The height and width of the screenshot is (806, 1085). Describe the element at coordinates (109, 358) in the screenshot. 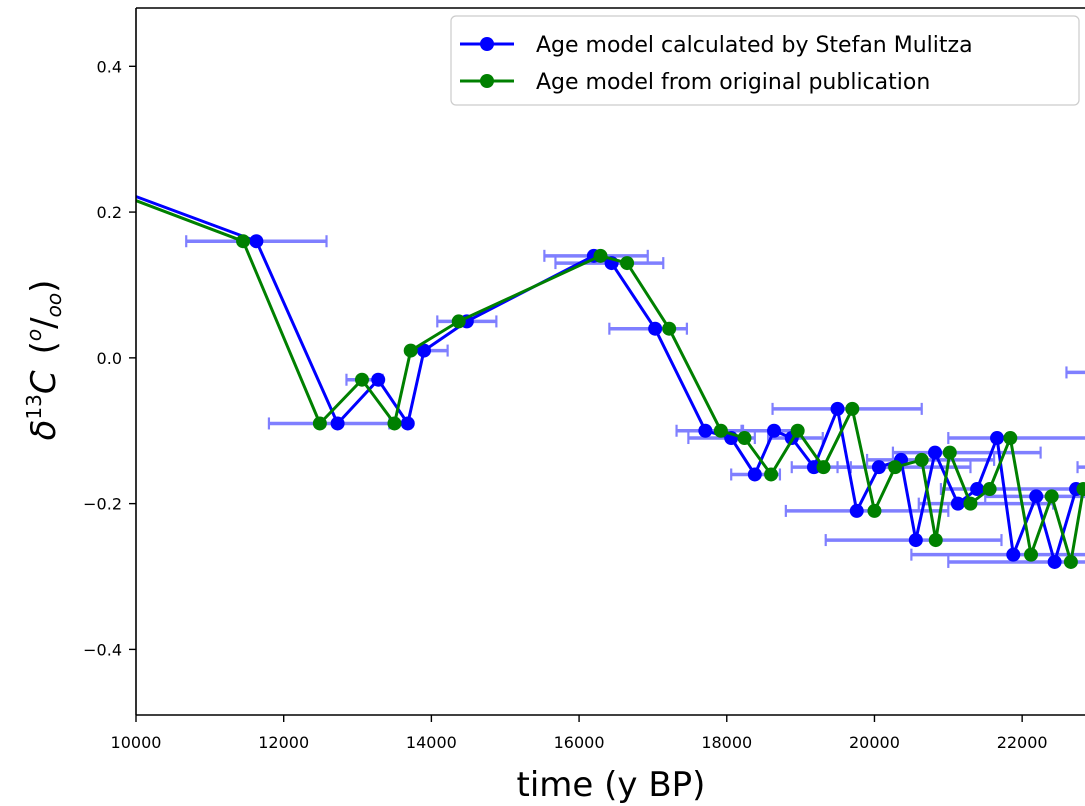

I see `y-tick-label: 0.0` at that location.